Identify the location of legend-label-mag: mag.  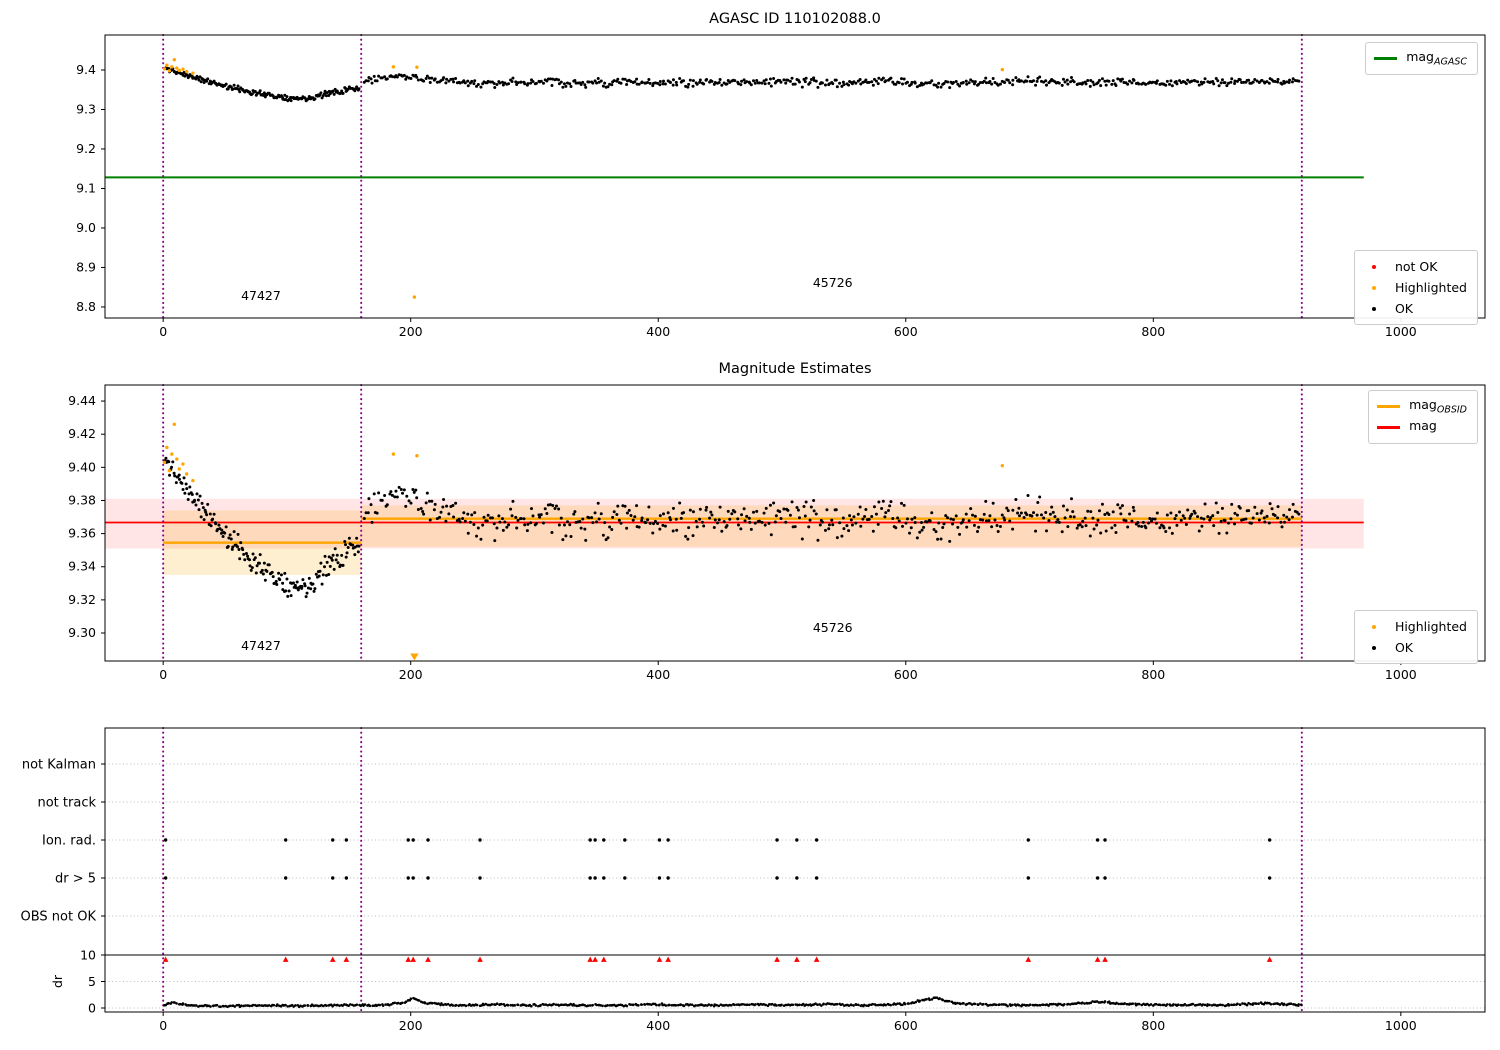
(1423, 426).